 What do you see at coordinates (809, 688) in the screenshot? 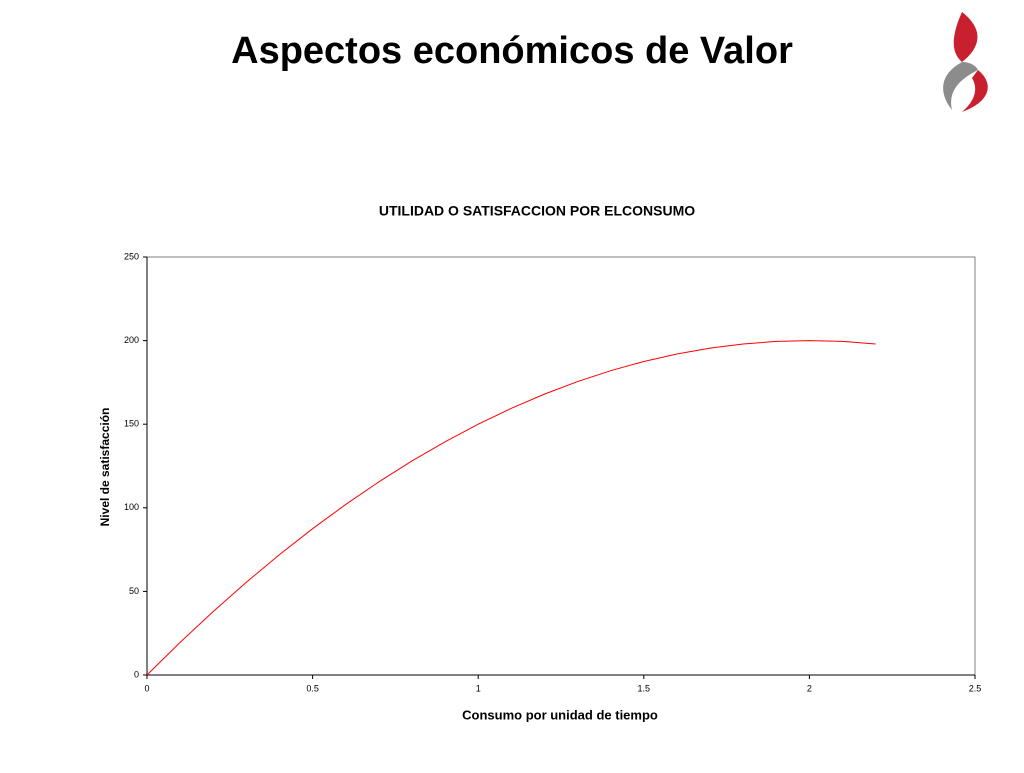
I see `x-tick-label: 2` at bounding box center [809, 688].